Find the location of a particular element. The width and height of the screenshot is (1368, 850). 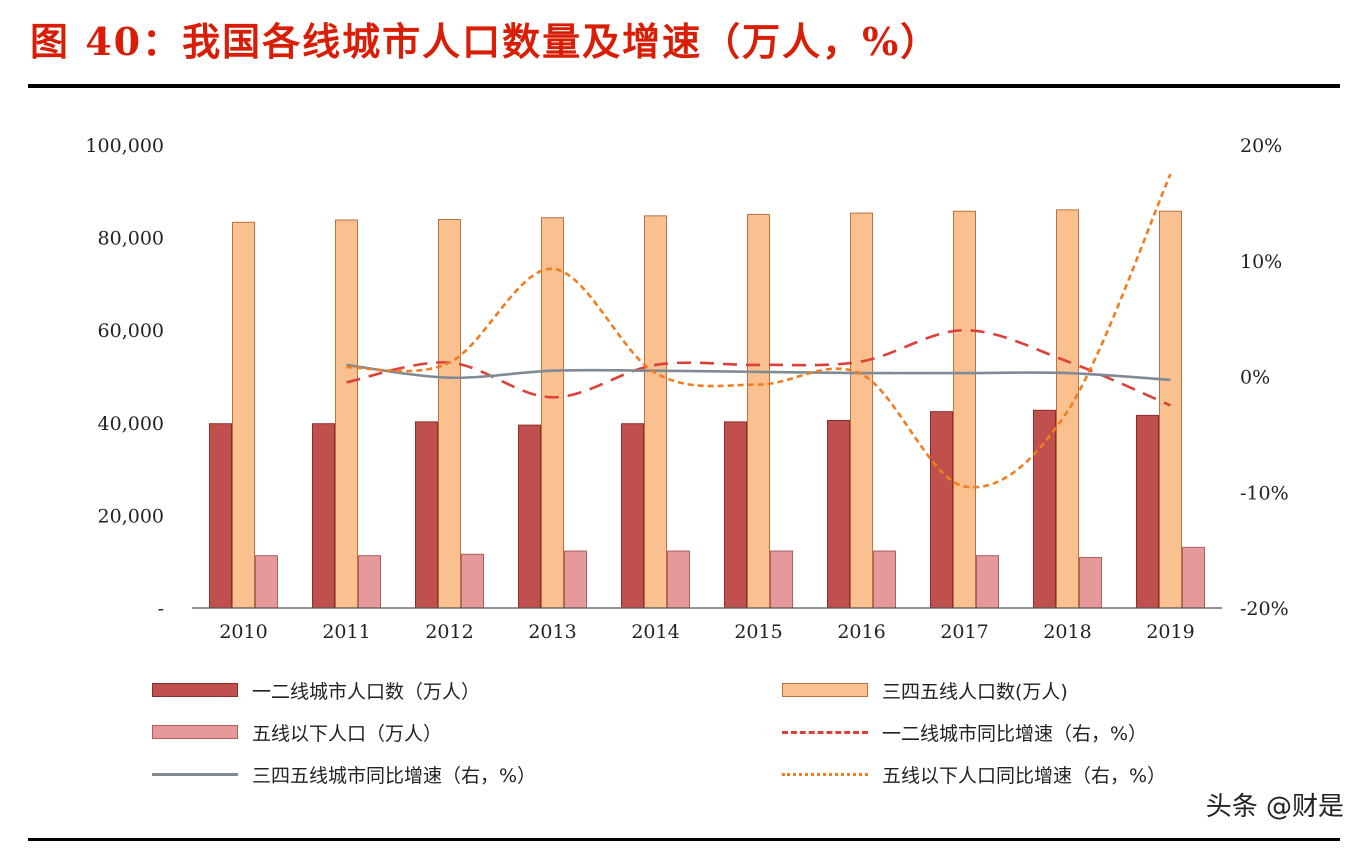

x-tick-label: 2019 is located at coordinates (1170, 632).